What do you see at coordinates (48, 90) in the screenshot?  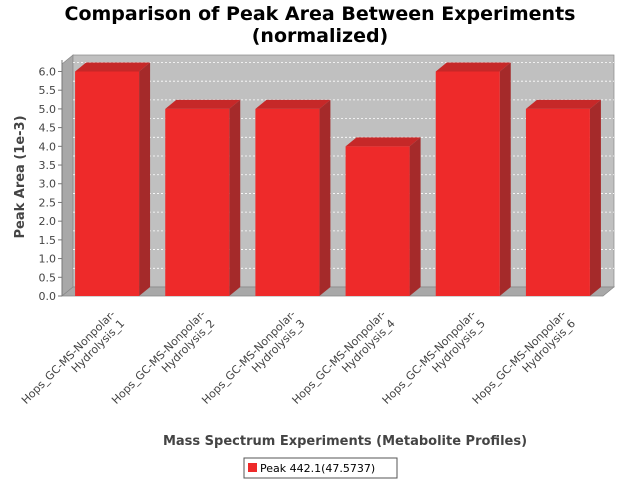 I see `y-tick-label: 5.5` at bounding box center [48, 90].